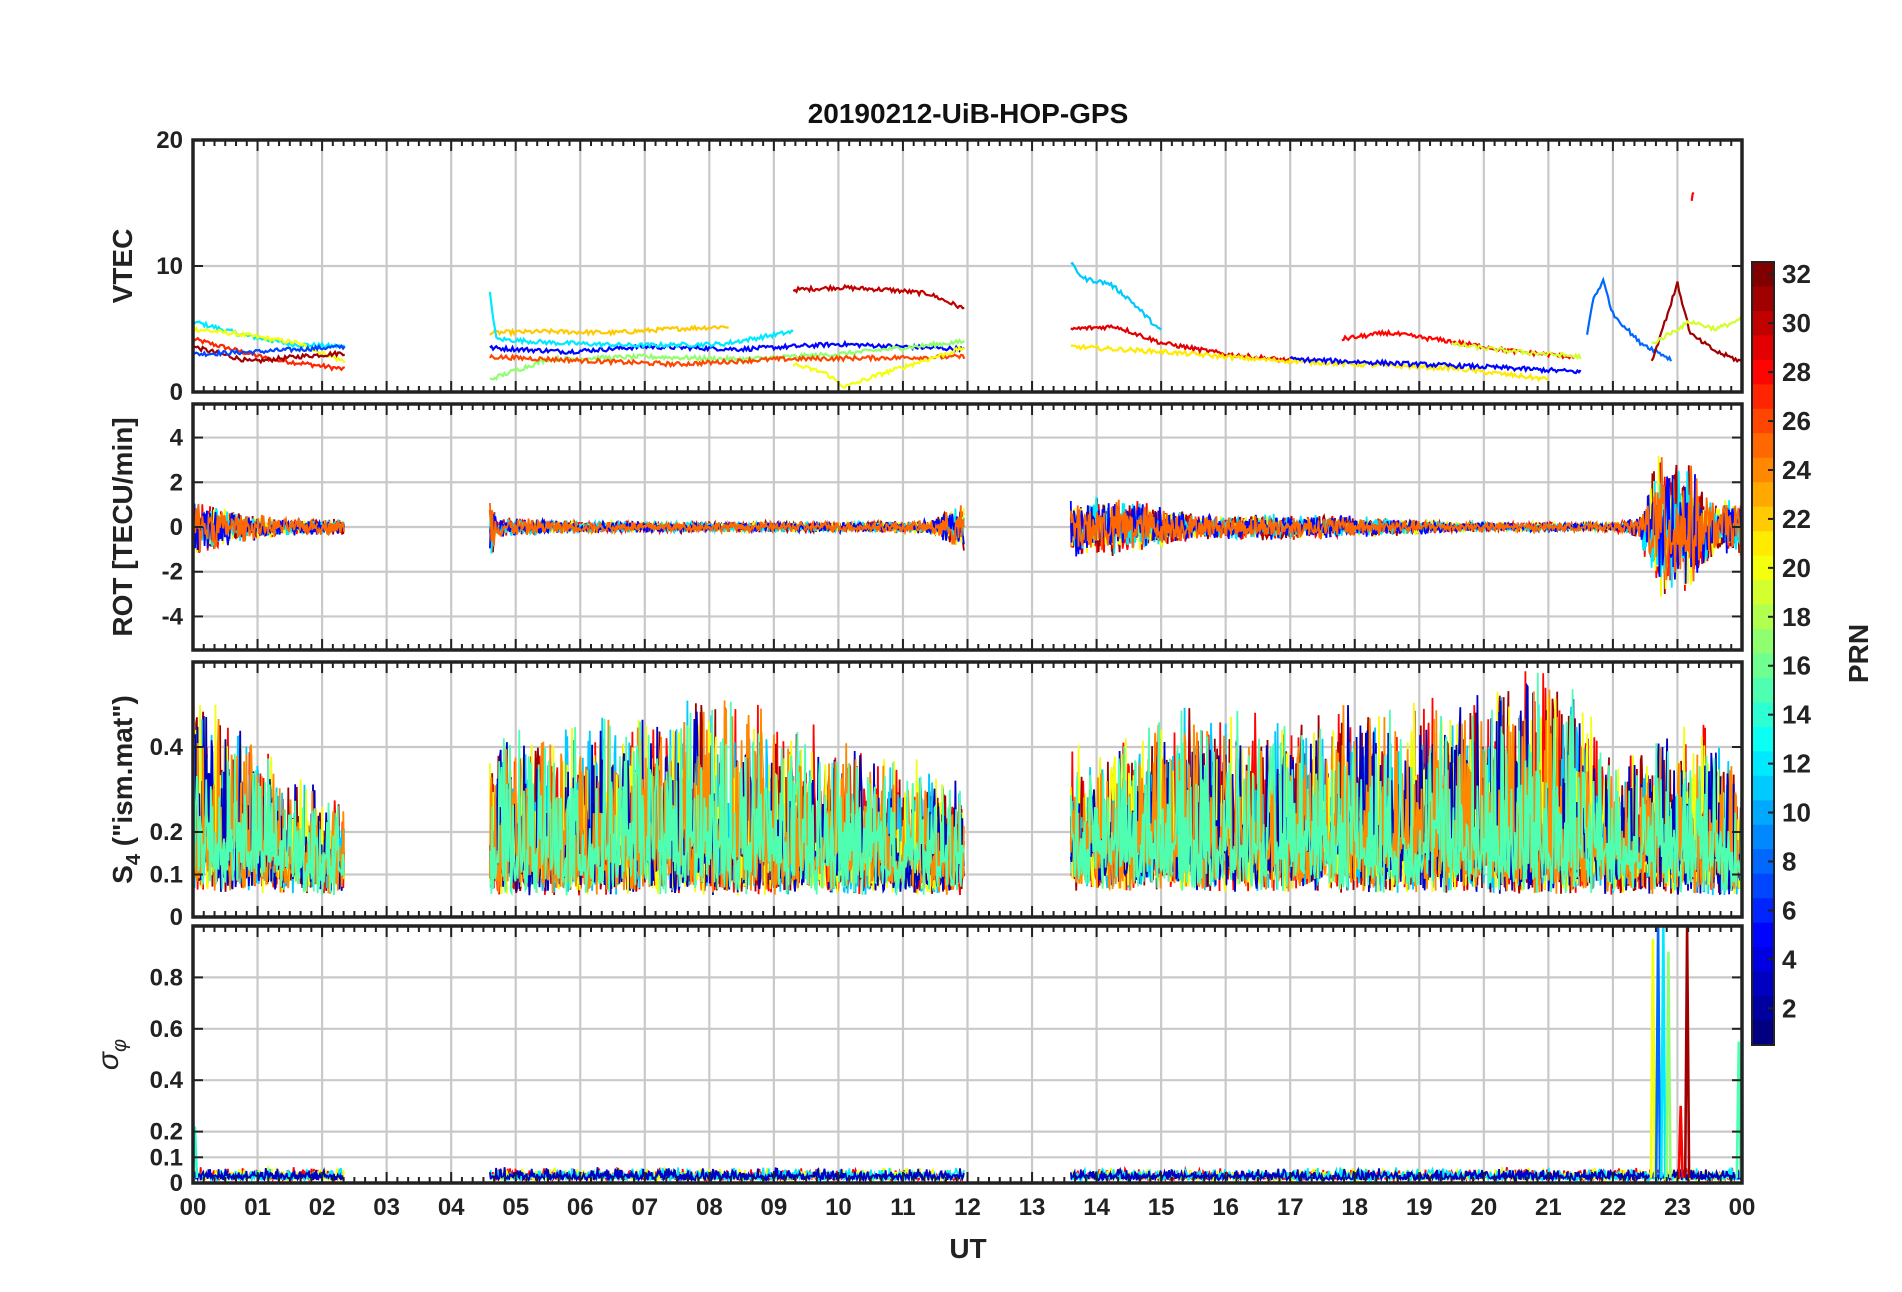 The image size is (1902, 1292). Describe the element at coordinates (838, 1207) in the screenshot. I see `x-tick-label: 10` at that location.